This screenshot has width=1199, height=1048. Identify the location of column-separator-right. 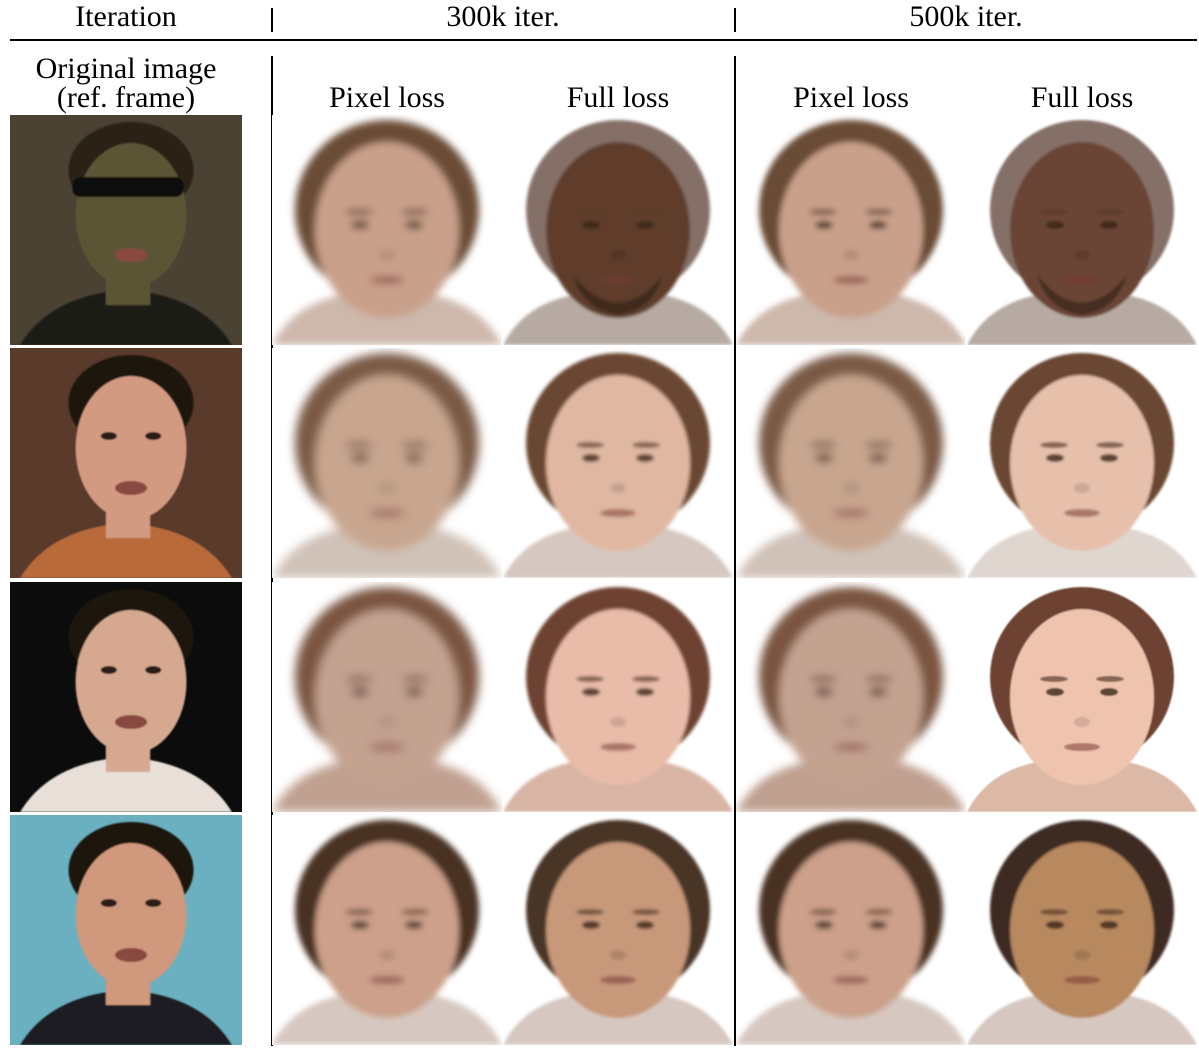
(735, 551).